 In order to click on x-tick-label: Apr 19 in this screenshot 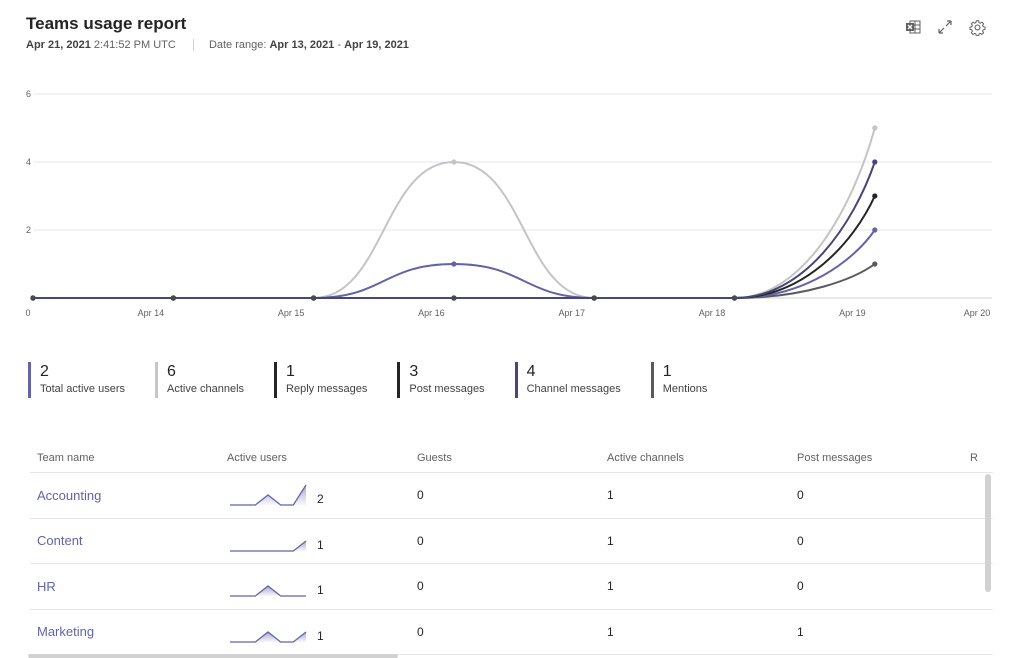, I will do `click(852, 313)`.